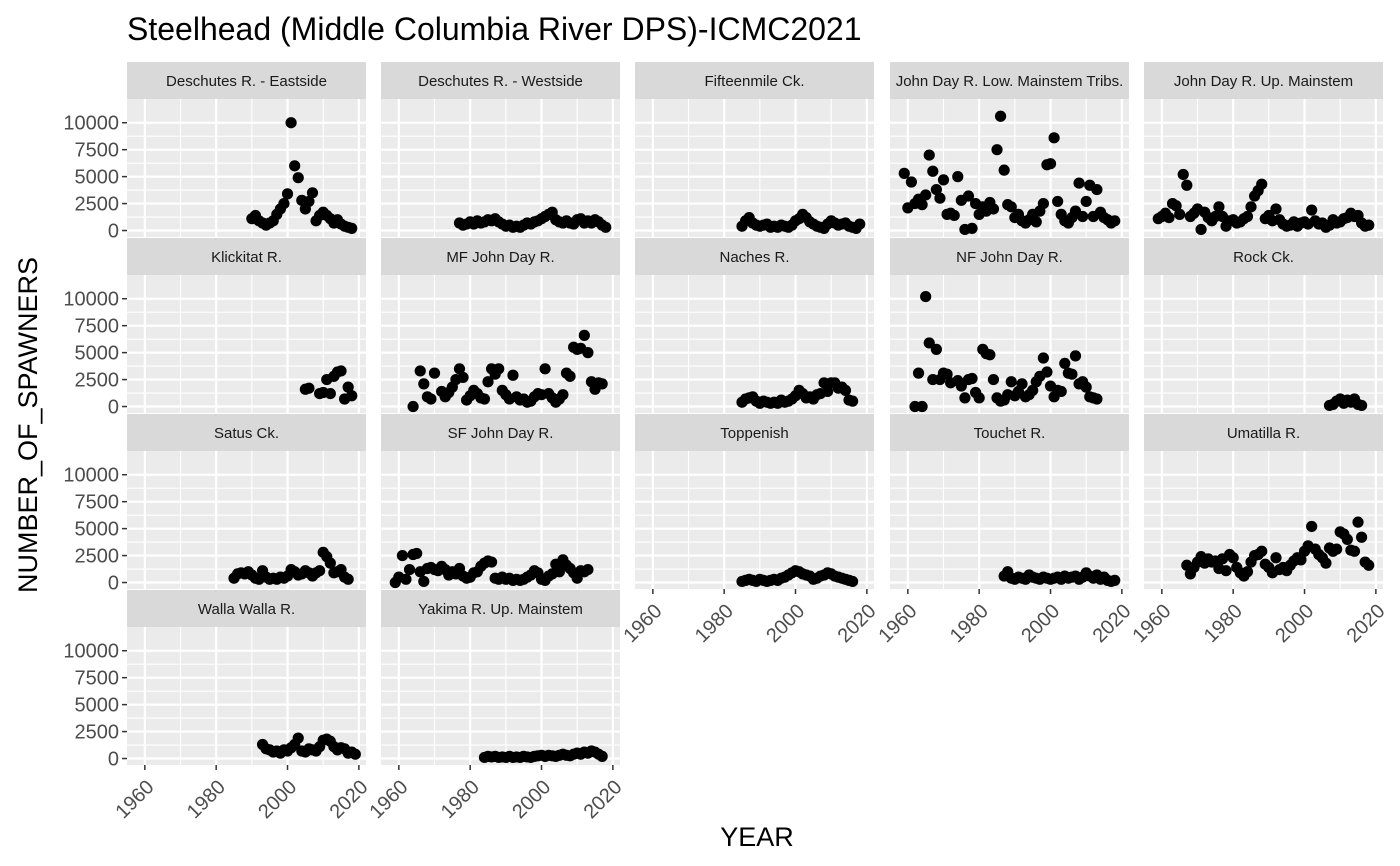  I want to click on y-tick-label: 10000, so click(91, 300).